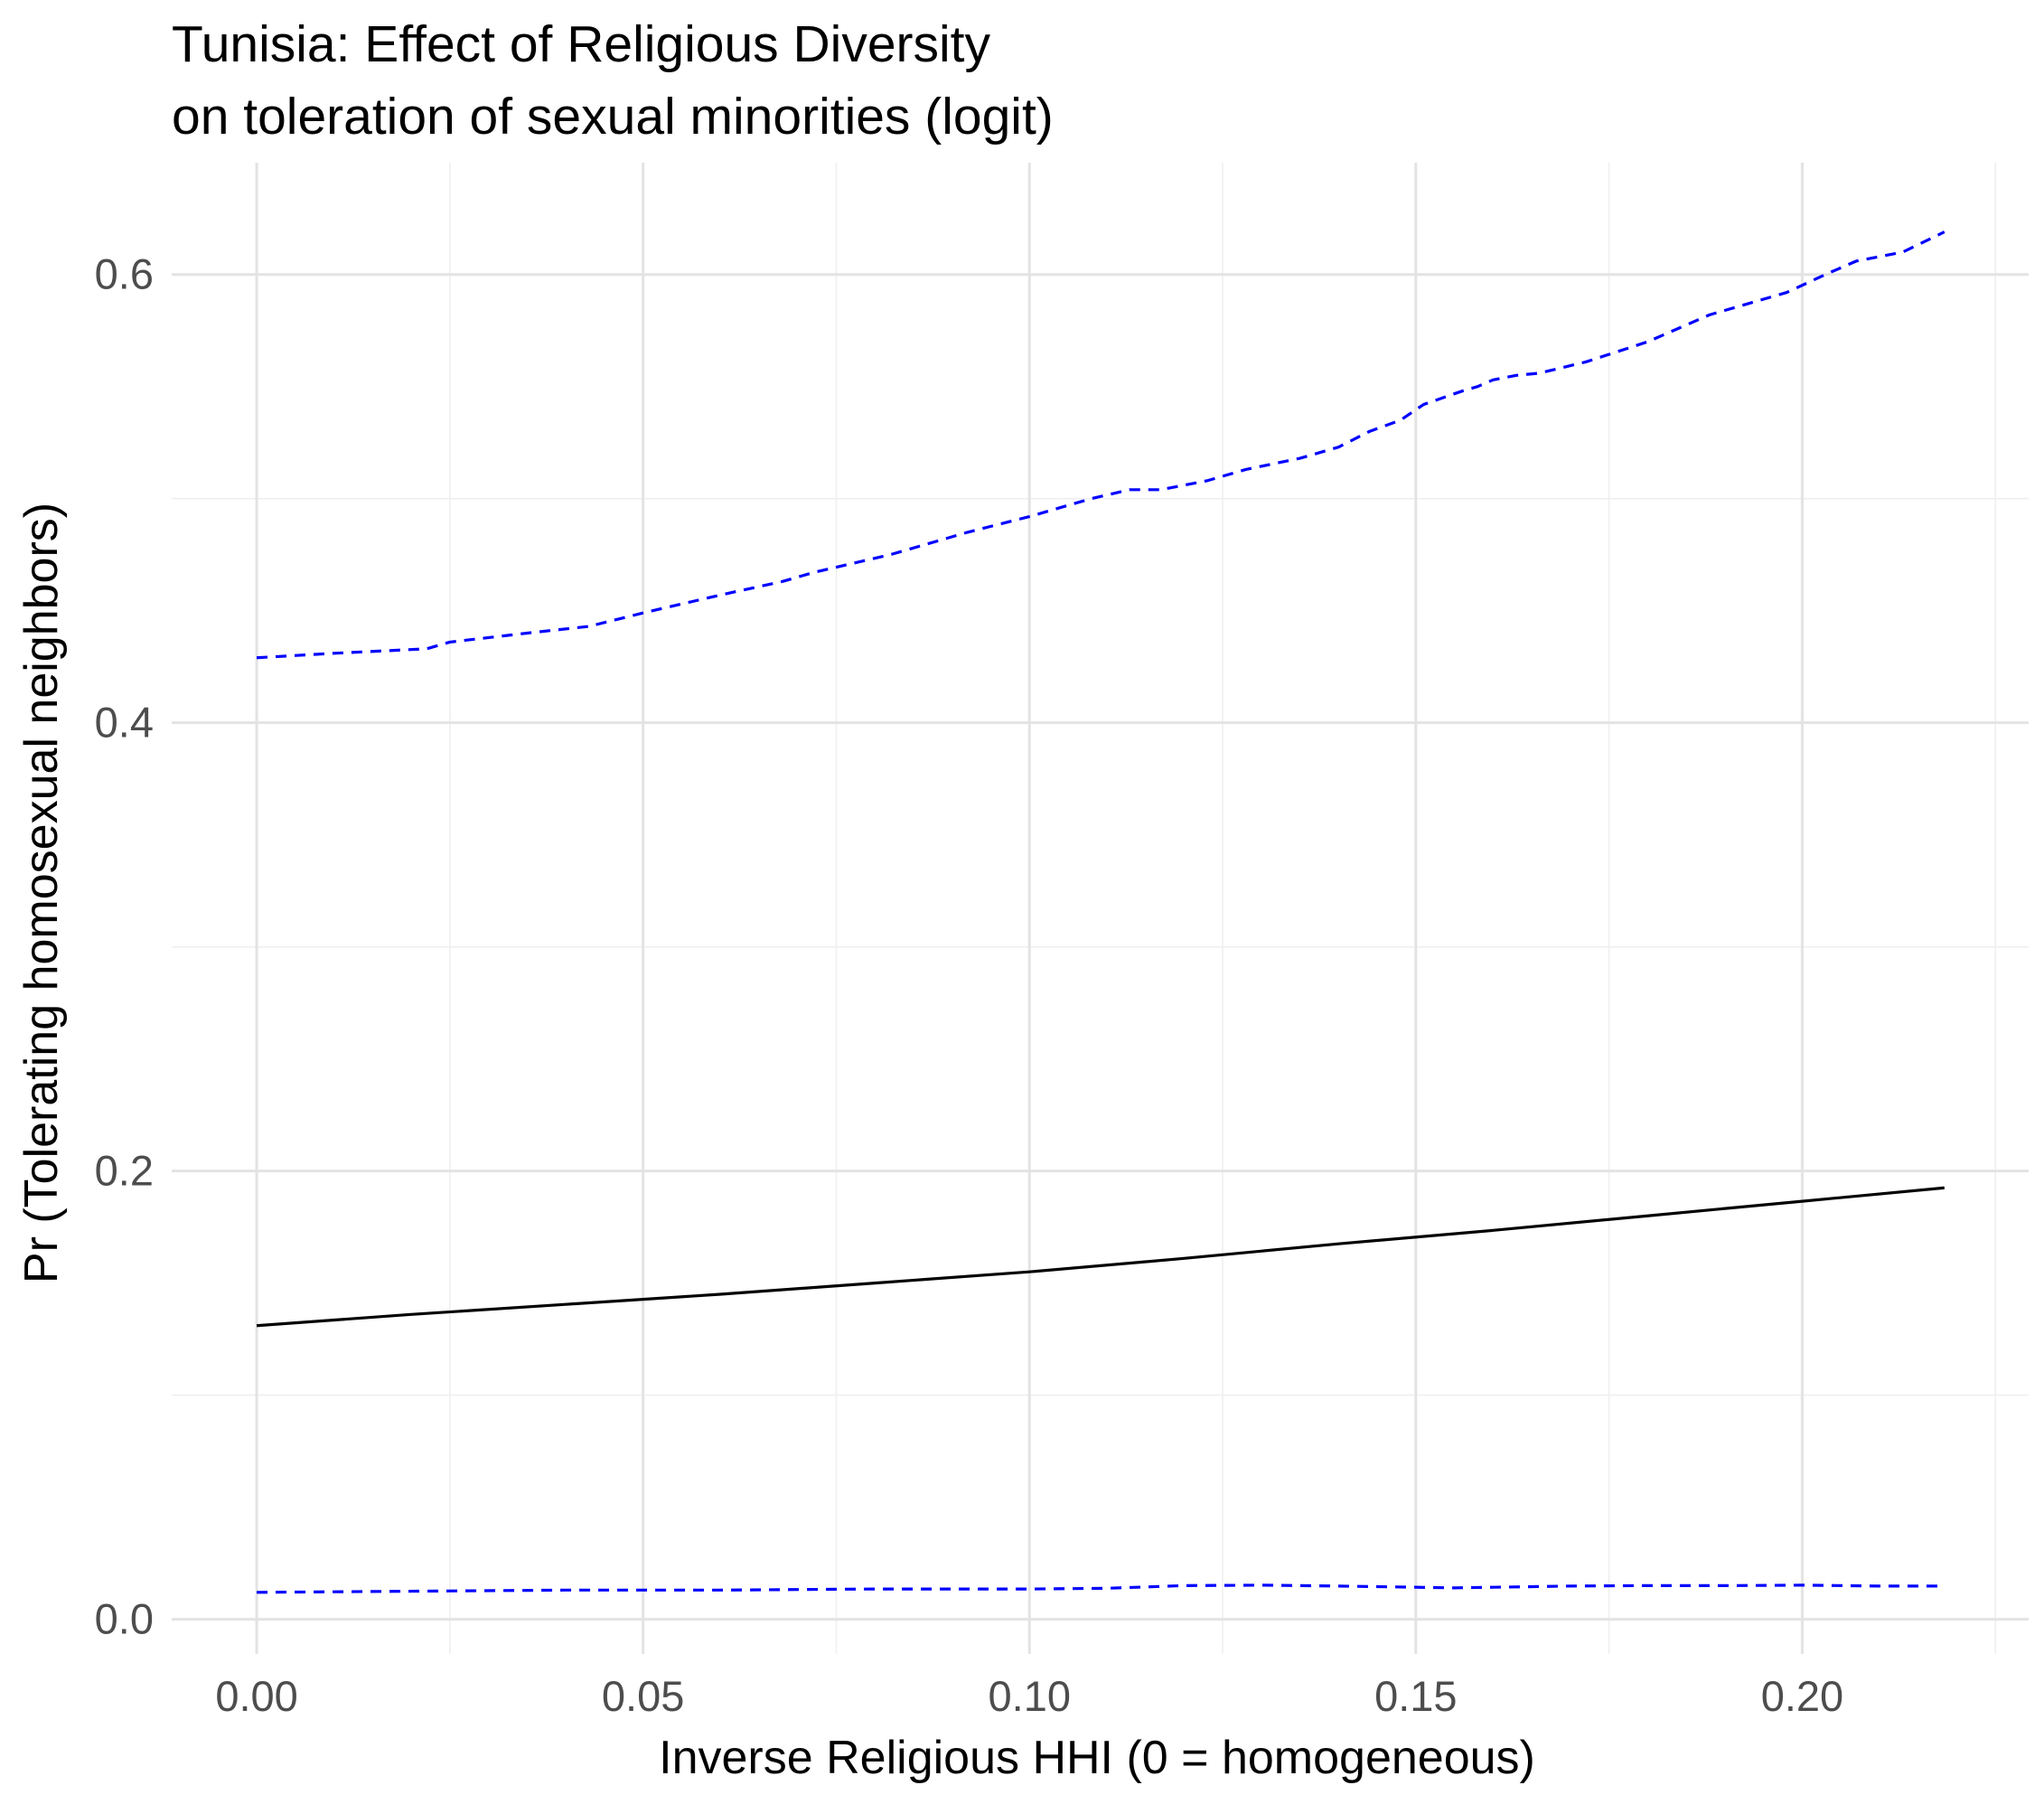 This screenshot has width=2044, height=1804. What do you see at coordinates (41, 893) in the screenshot?
I see `y-axis-title: Pr (Tolerating homosexual neighbors)` at bounding box center [41, 893].